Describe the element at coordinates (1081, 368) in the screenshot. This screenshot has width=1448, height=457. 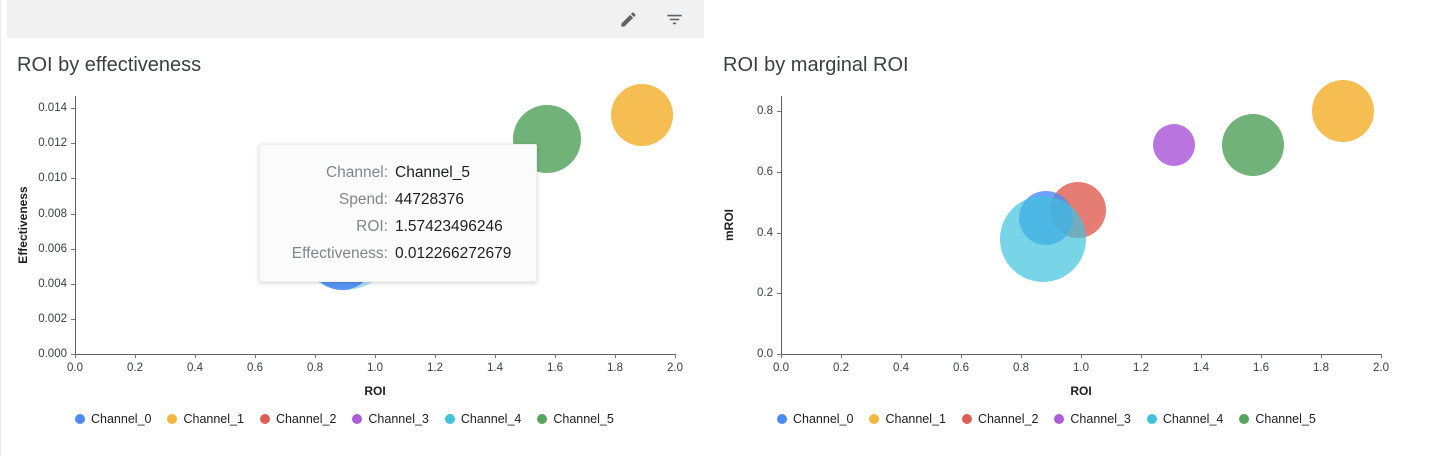
I see `x-tick-label: 1.0` at that location.